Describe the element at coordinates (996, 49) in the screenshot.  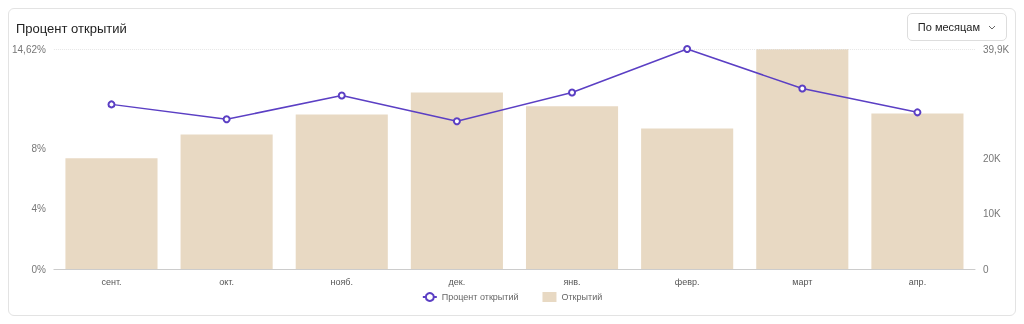
I see `y2-tick-label: 39,9K` at that location.